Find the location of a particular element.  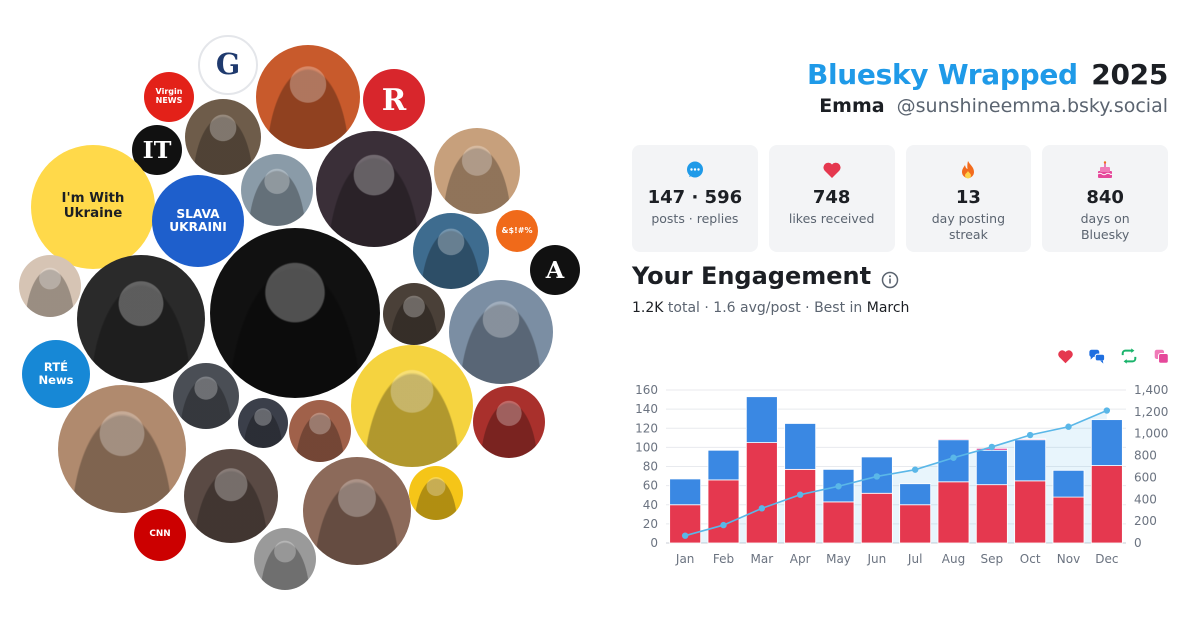

heart-avatar-ukraine: I'm With Ukraine is located at coordinates (93, 207).